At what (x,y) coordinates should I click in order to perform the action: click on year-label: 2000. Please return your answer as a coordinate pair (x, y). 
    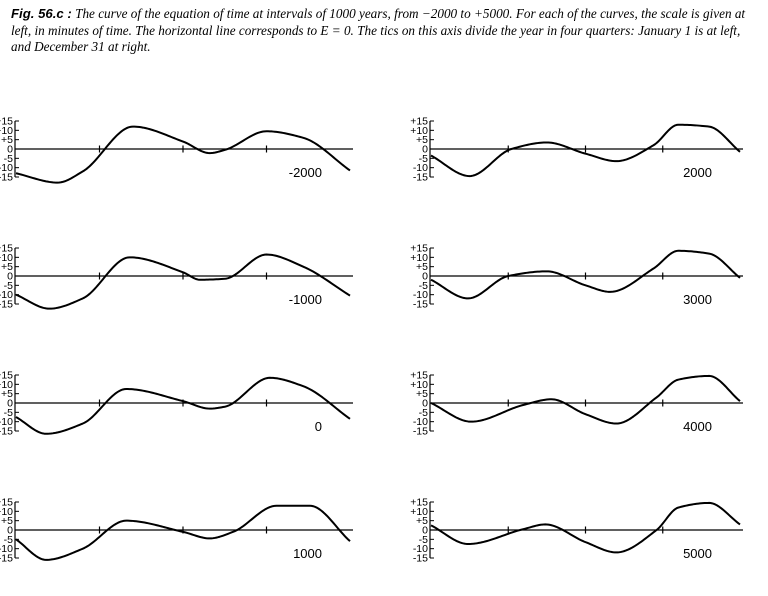
    Looking at the image, I should click on (697, 172).